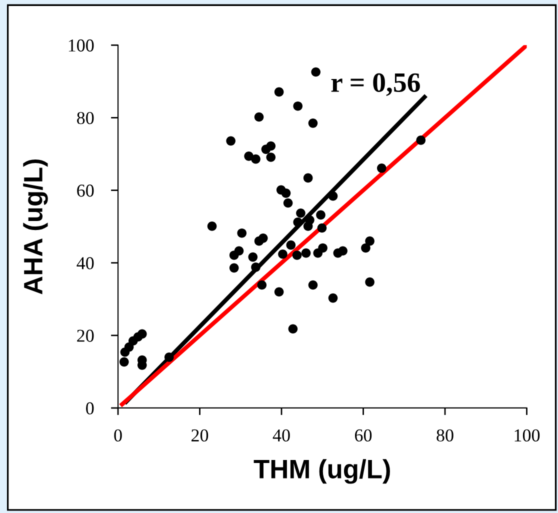  I want to click on y-tick-label: 80, so click(85, 118).